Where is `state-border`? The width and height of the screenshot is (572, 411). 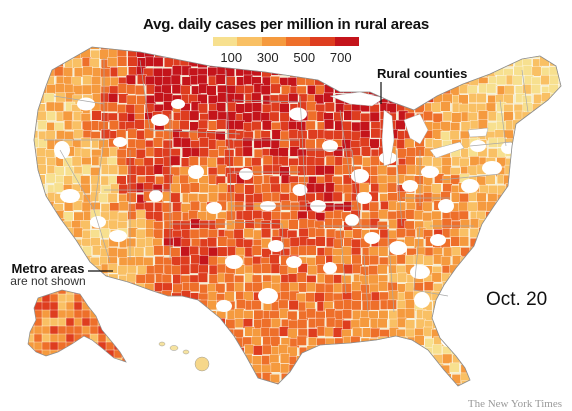 state-border is located at coordinates (470, 177).